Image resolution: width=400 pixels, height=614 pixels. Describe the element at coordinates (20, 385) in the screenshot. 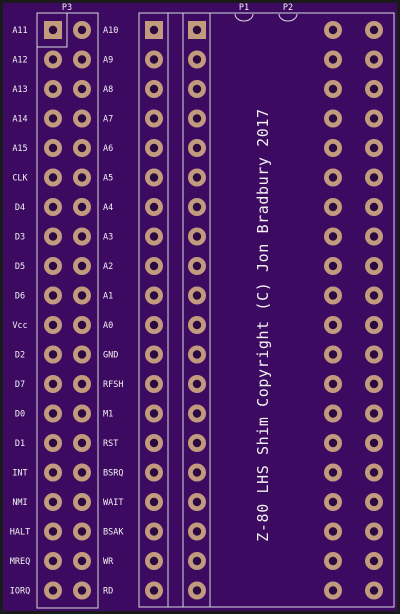

I see `p3-left-label: D7` at that location.